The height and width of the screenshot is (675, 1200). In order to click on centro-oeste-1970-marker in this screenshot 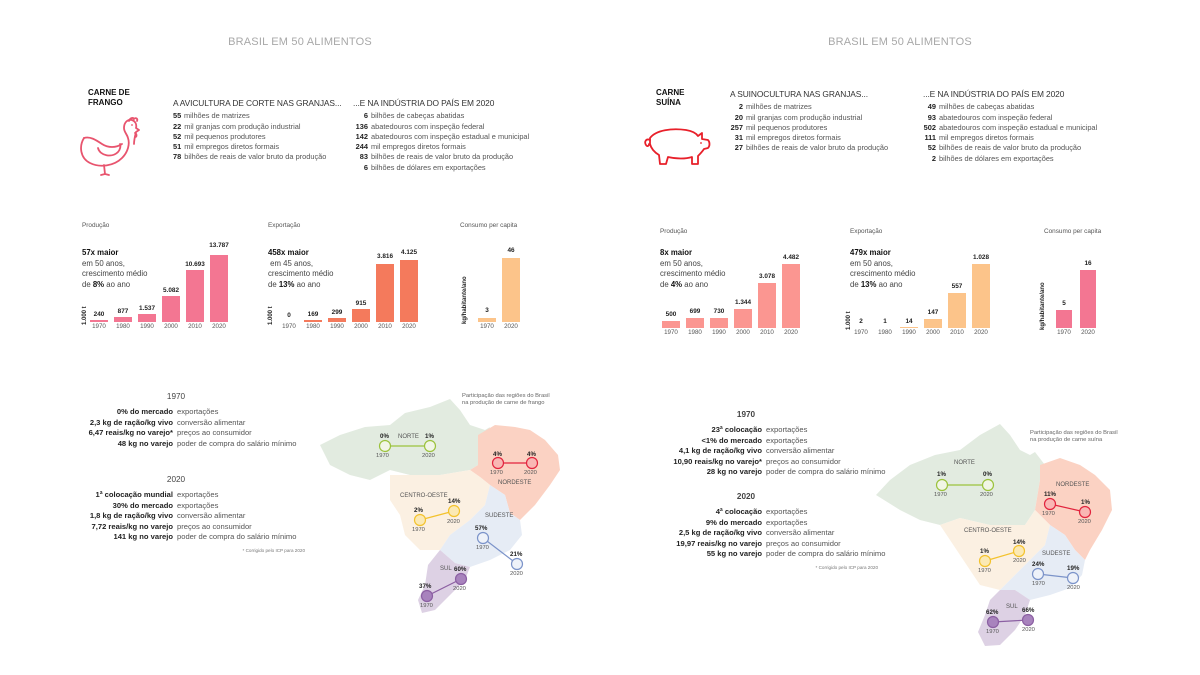, I will do `click(985, 561)`.